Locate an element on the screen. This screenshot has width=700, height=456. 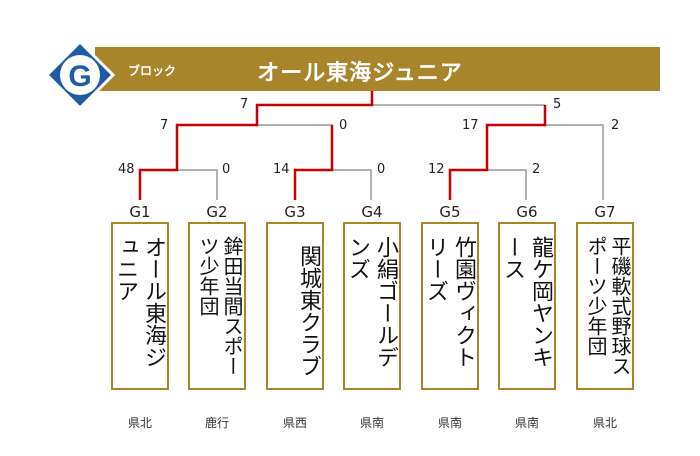
team-name-g7: 平磯軟式野球スポーツ少年団 is located at coordinates (608, 306).